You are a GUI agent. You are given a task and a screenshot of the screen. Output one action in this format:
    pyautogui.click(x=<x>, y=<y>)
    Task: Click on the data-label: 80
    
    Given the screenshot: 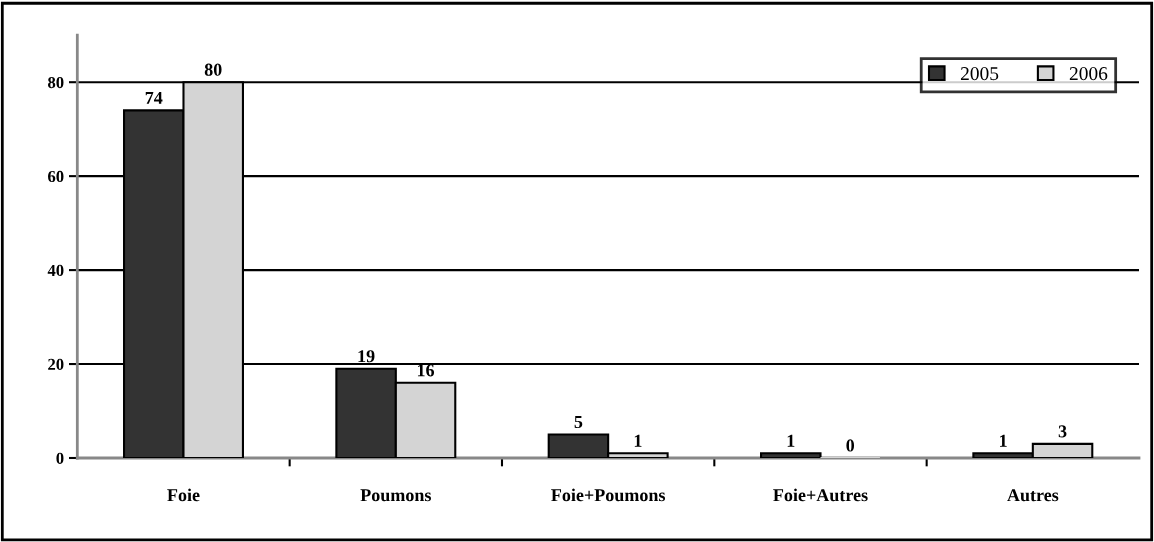 What is the action you would take?
    pyautogui.click(x=213, y=69)
    